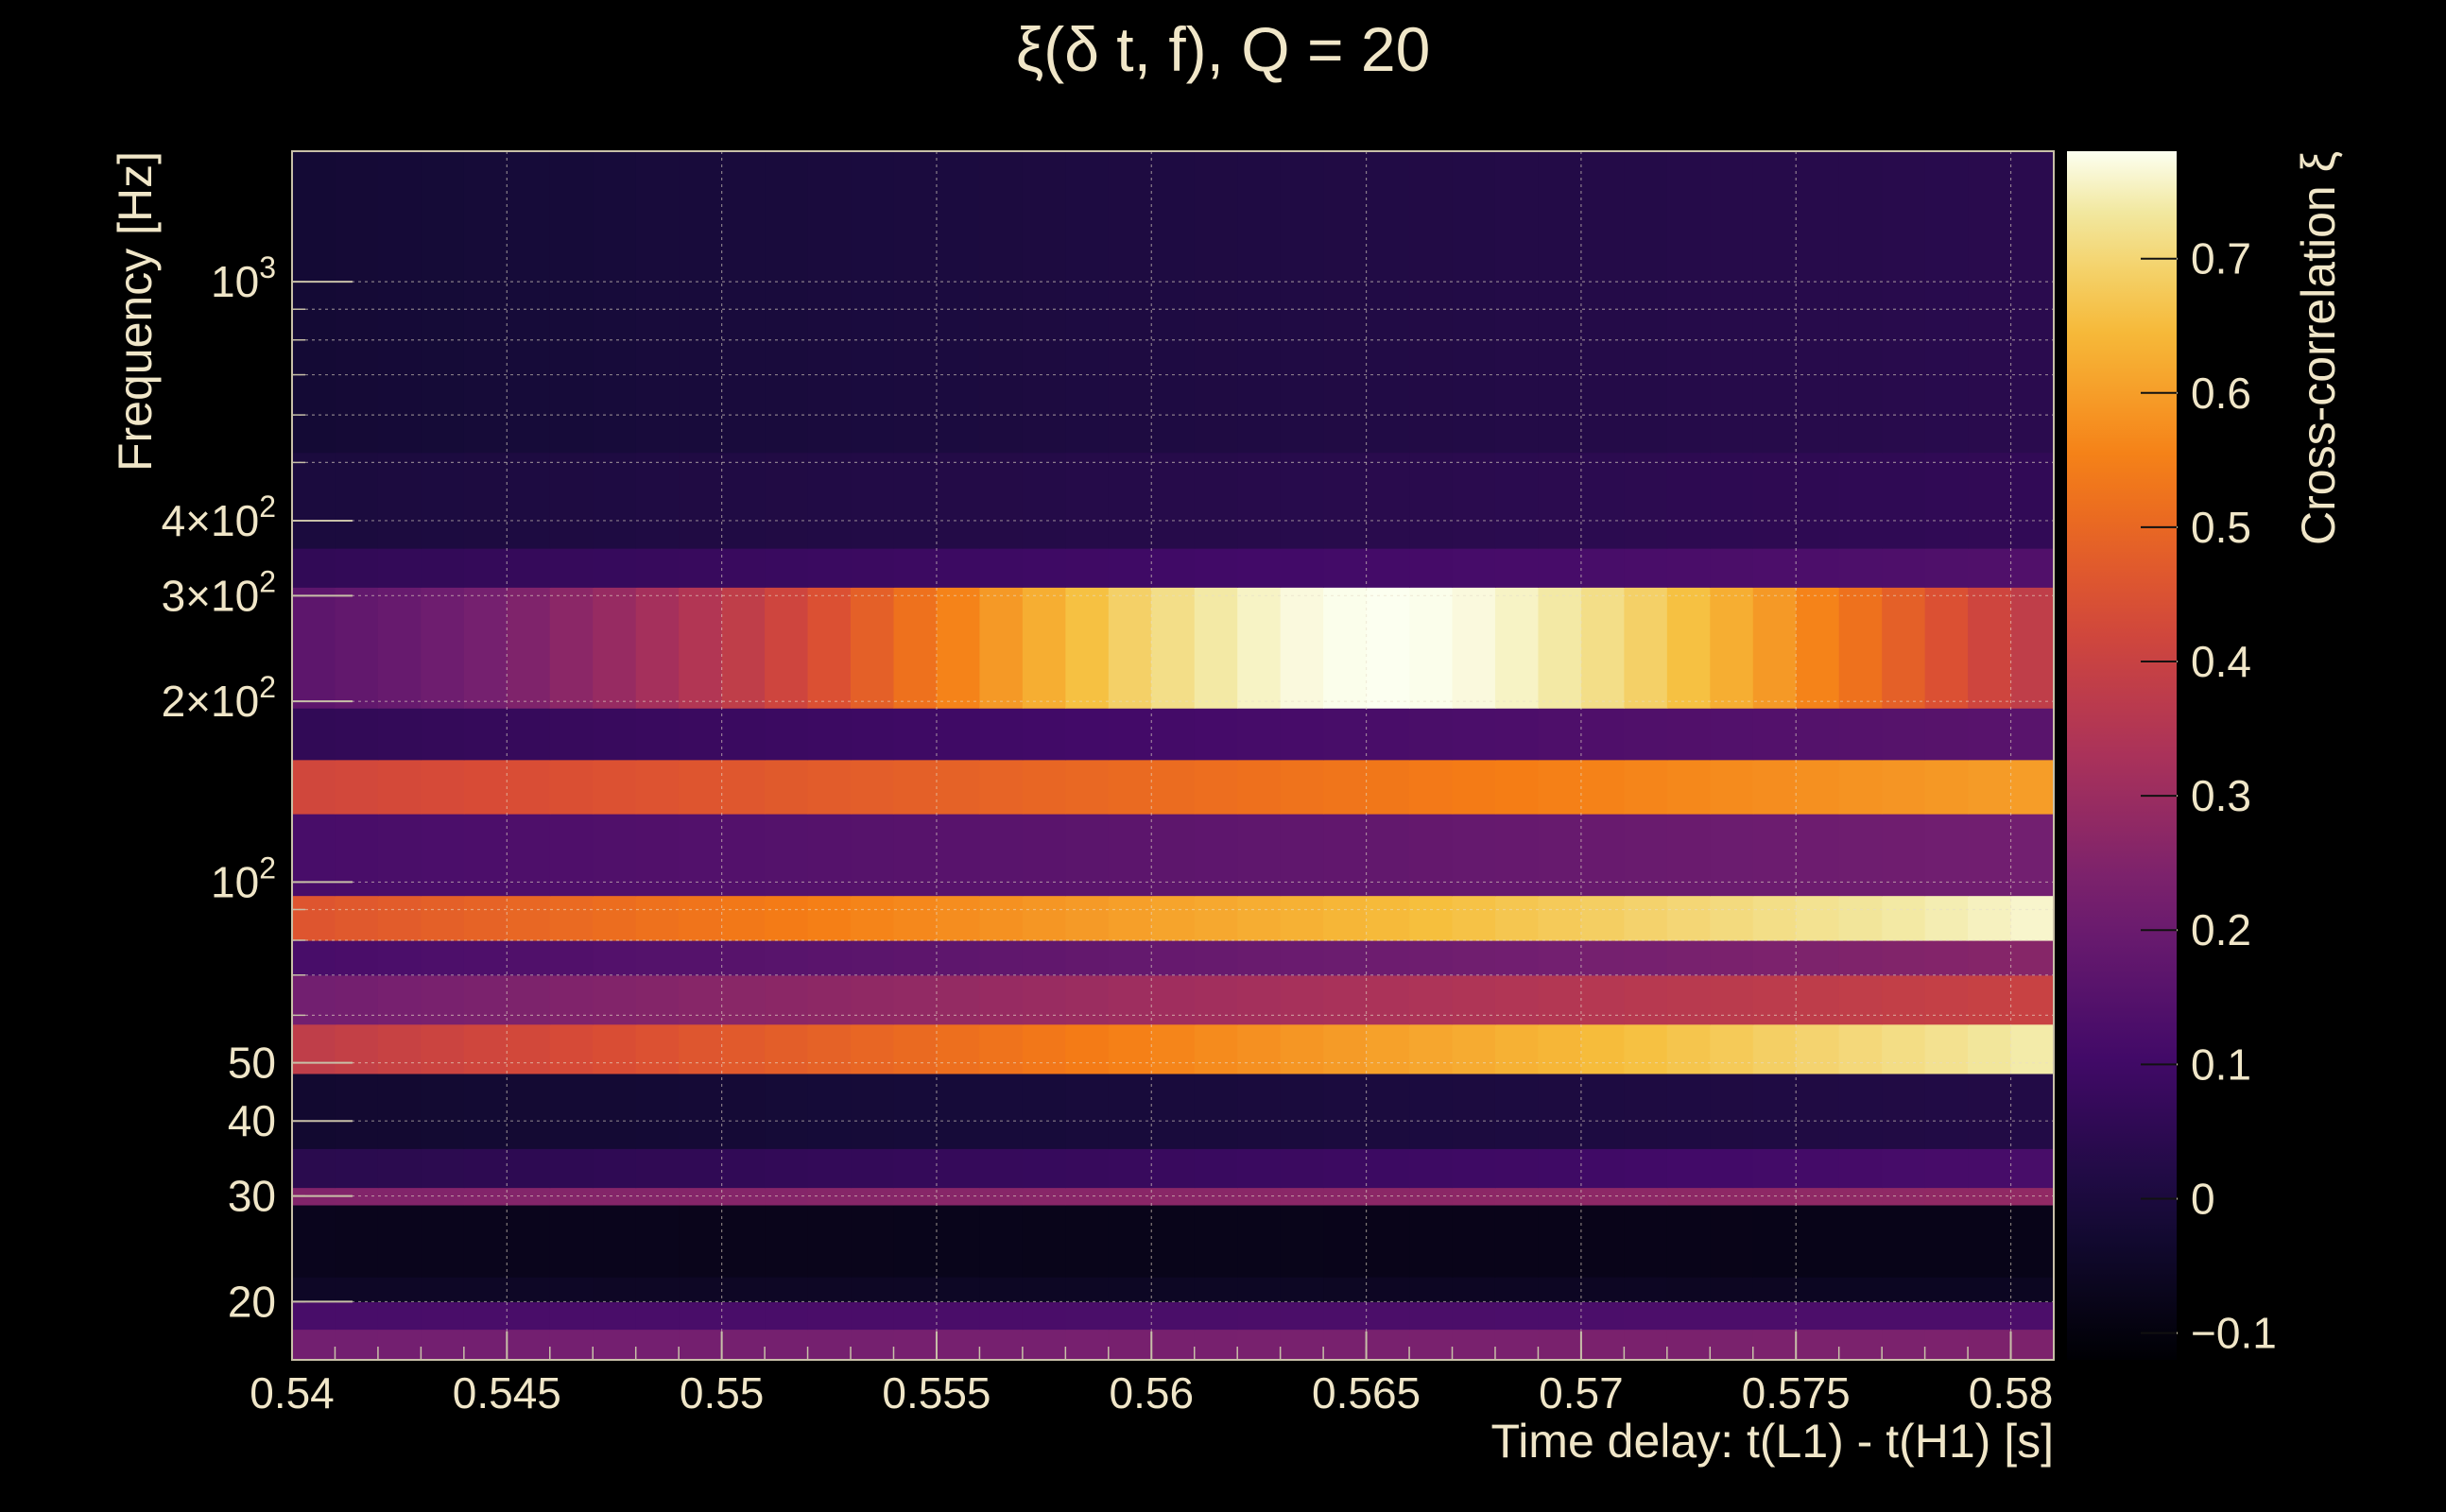 This screenshot has width=2446, height=1512. Describe the element at coordinates (243, 878) in the screenshot. I see `y-tick-label: 102` at that location.